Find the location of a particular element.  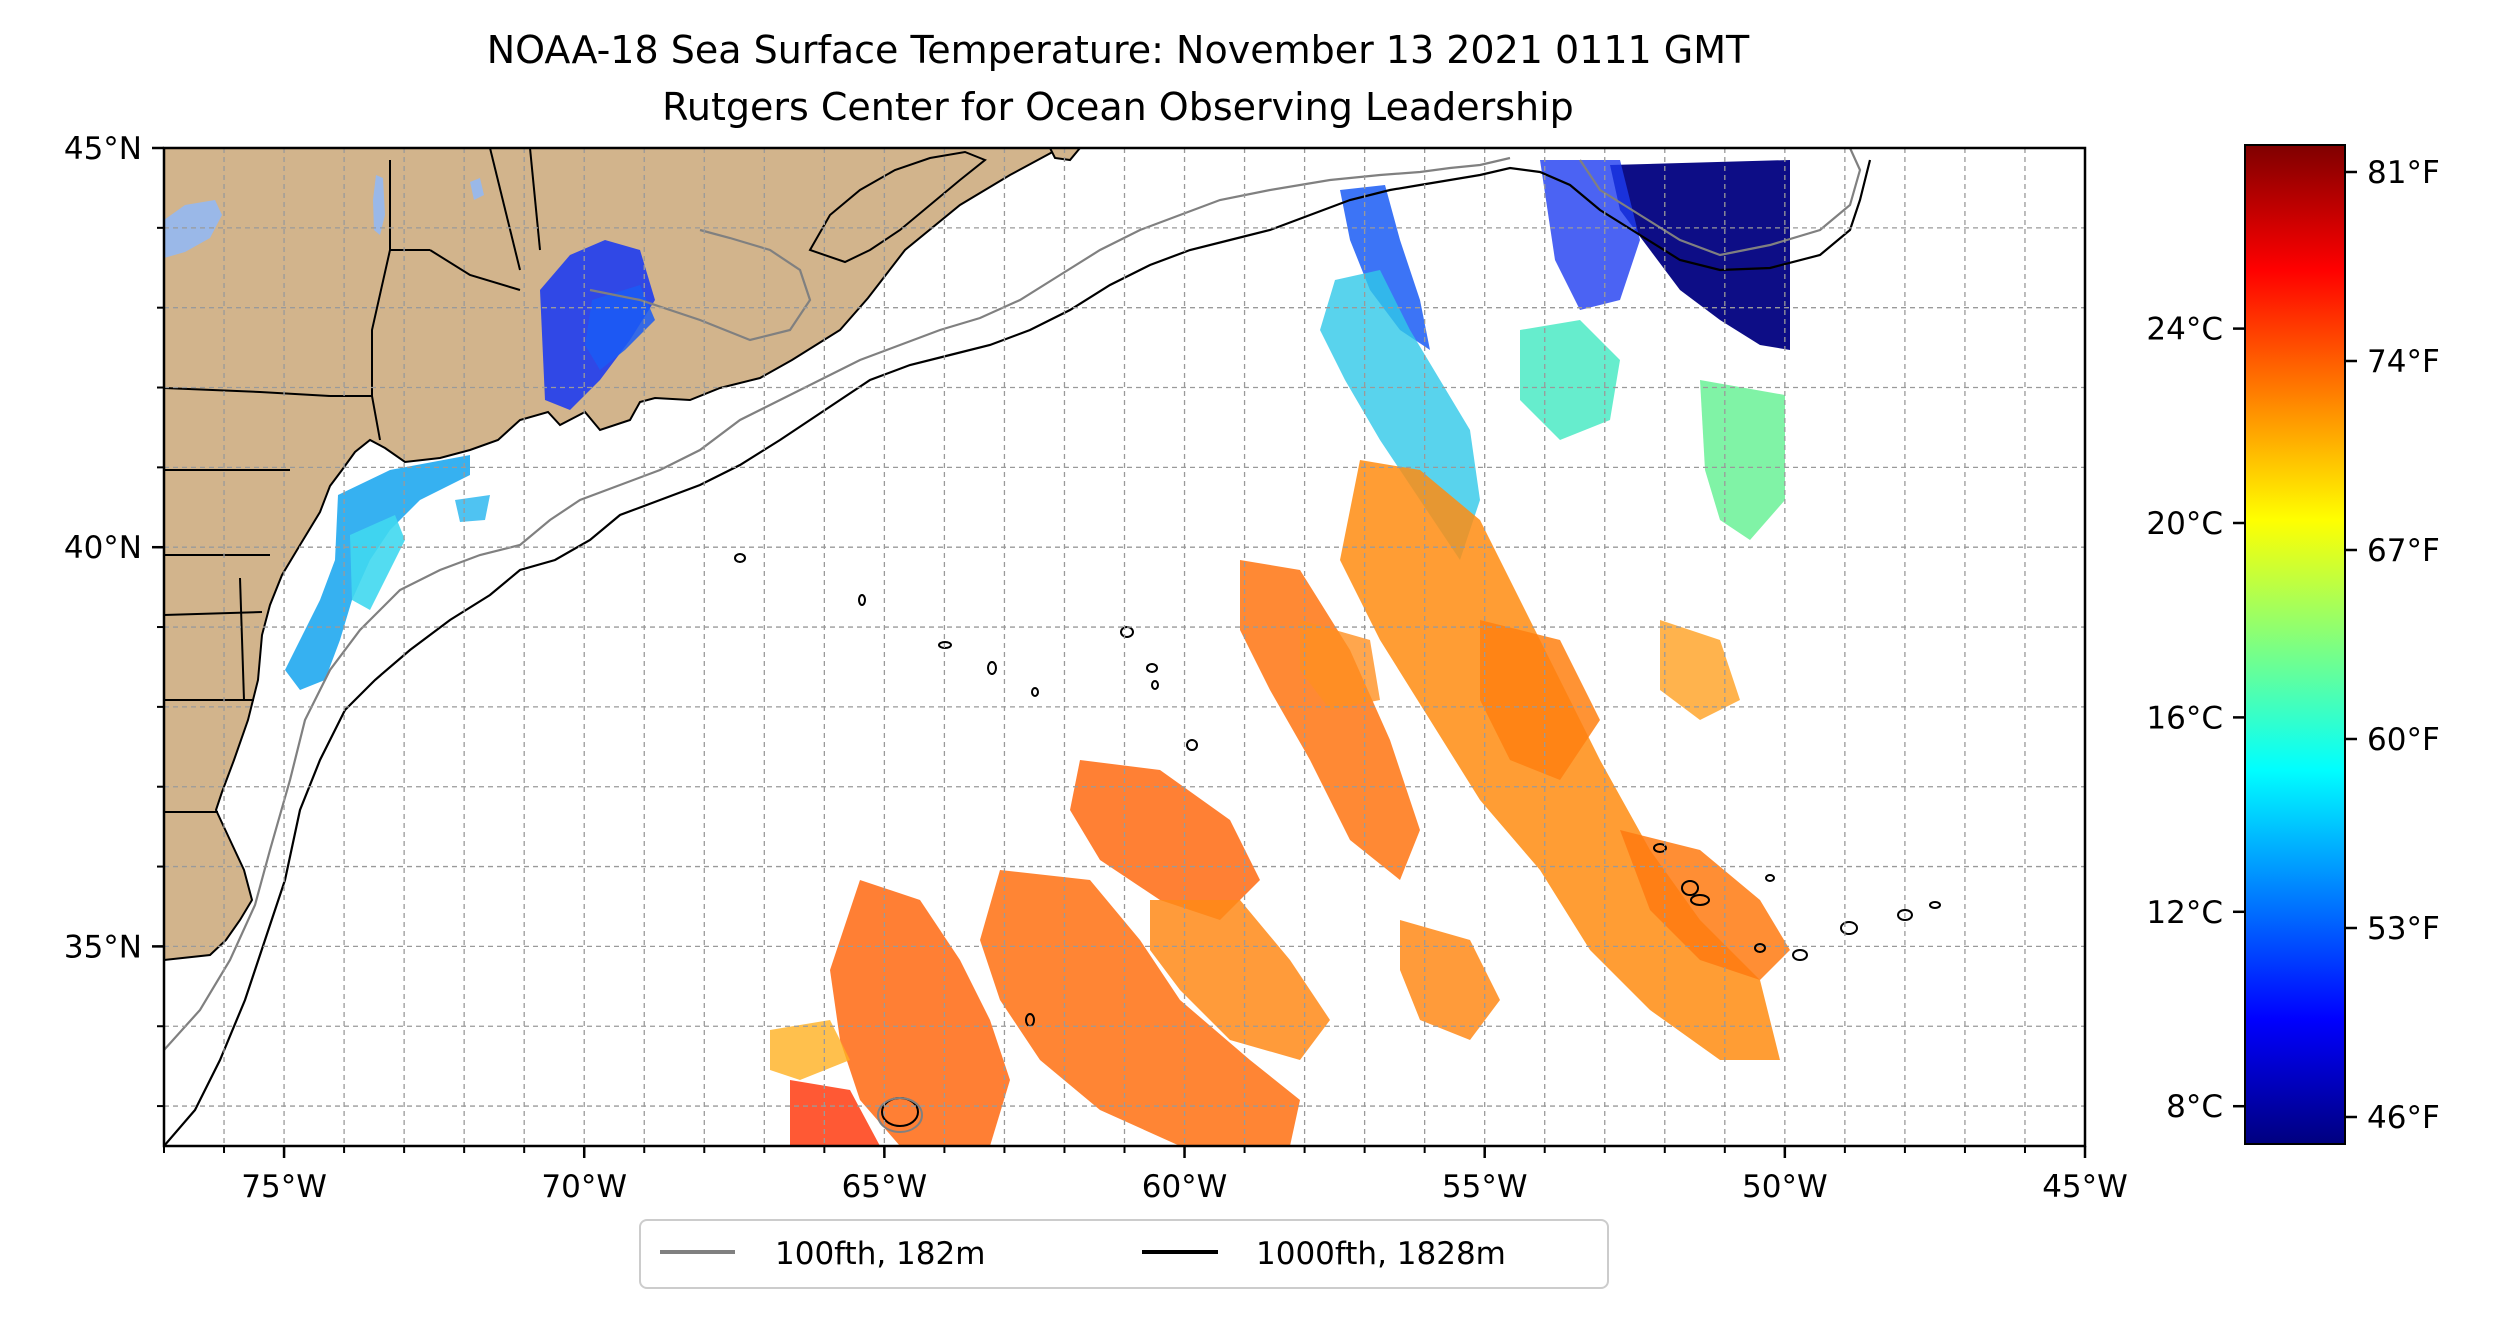

x-tick-label: 65°W is located at coordinates (885, 1187).